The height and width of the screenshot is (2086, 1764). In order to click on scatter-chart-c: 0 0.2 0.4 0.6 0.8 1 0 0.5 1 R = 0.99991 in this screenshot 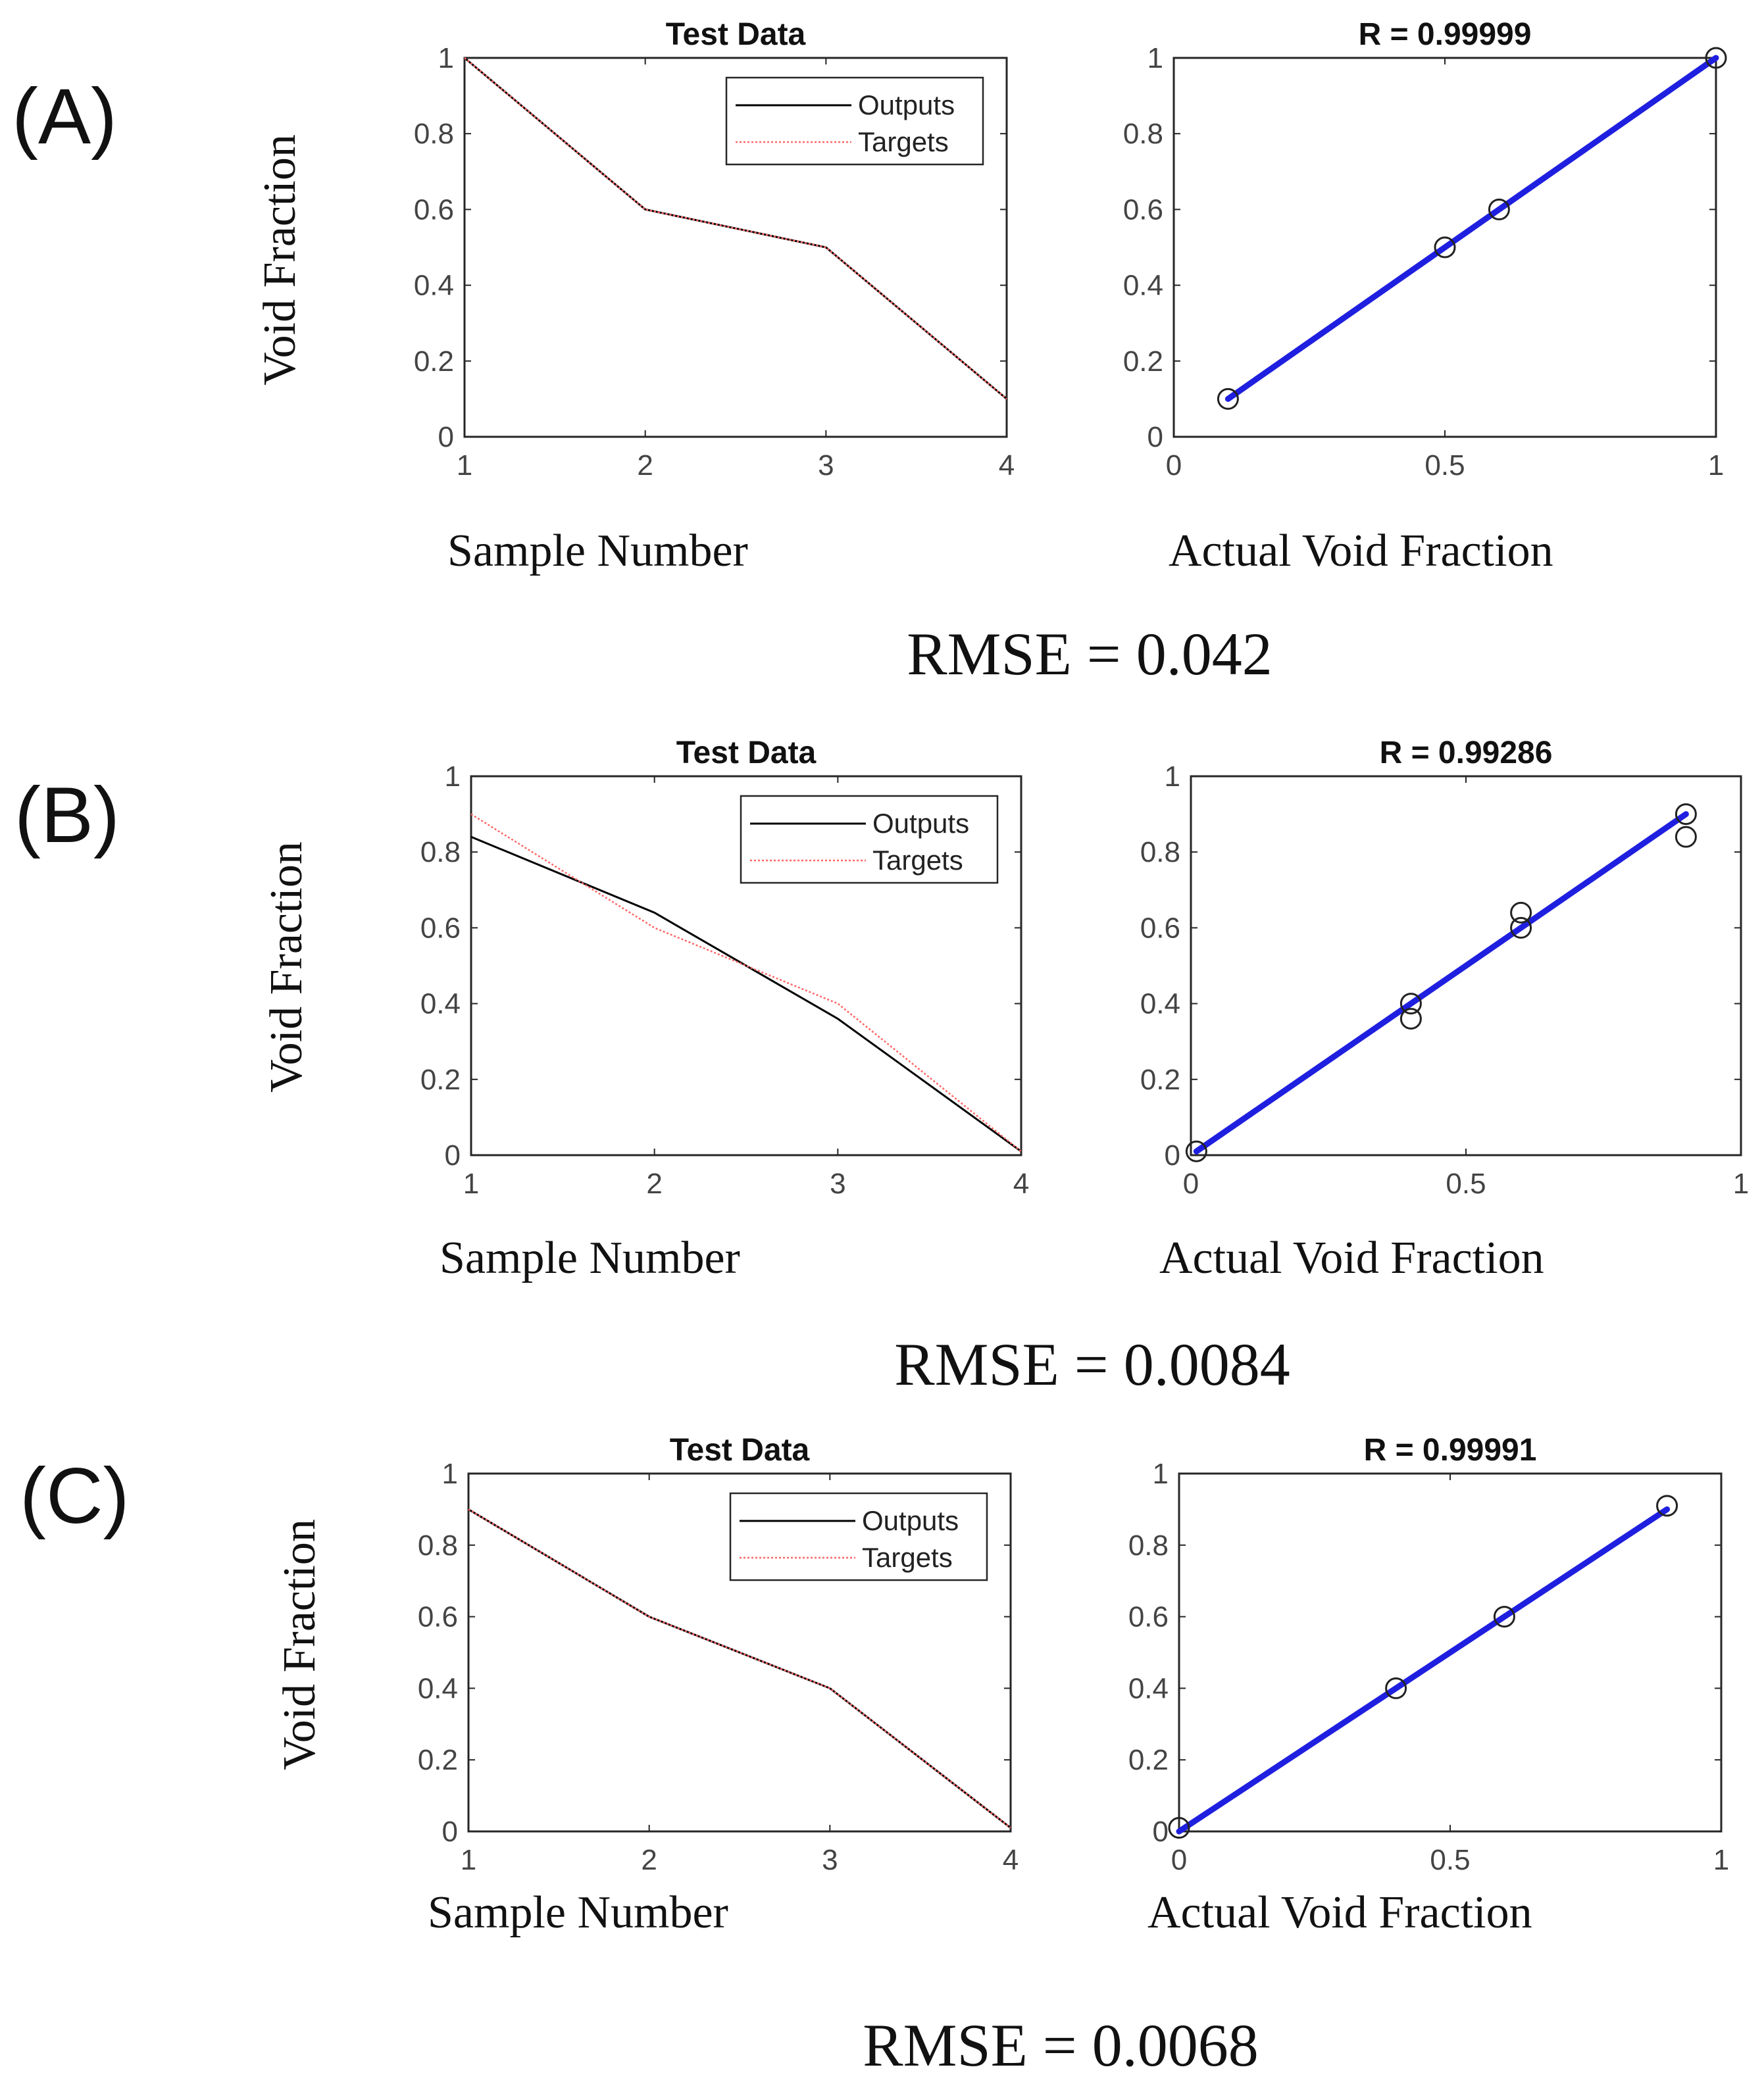, I will do `click(1428, 1655)`.